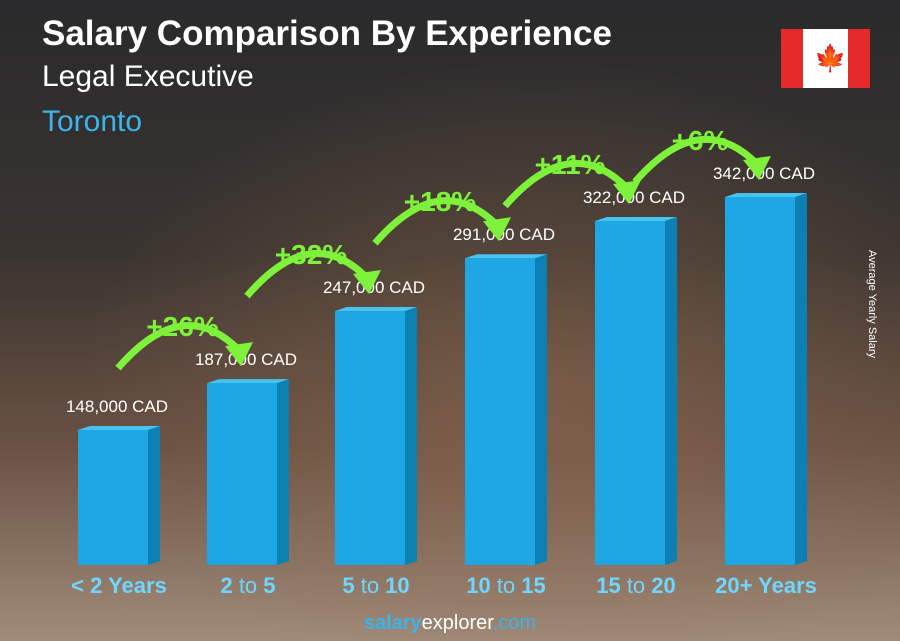 The image size is (900, 641). I want to click on increase-label: +18%, so click(440, 201).